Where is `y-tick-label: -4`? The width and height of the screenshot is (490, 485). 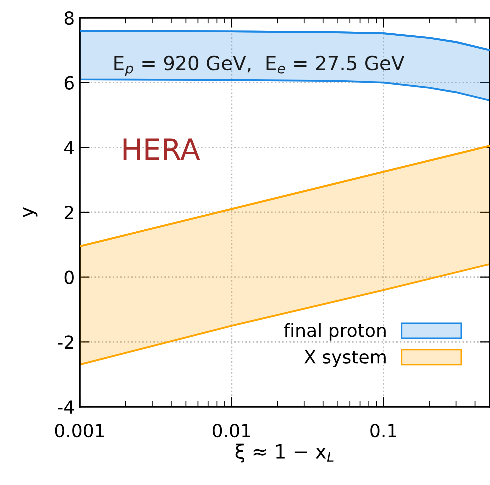 y-tick-label: -4 is located at coordinates (66, 407).